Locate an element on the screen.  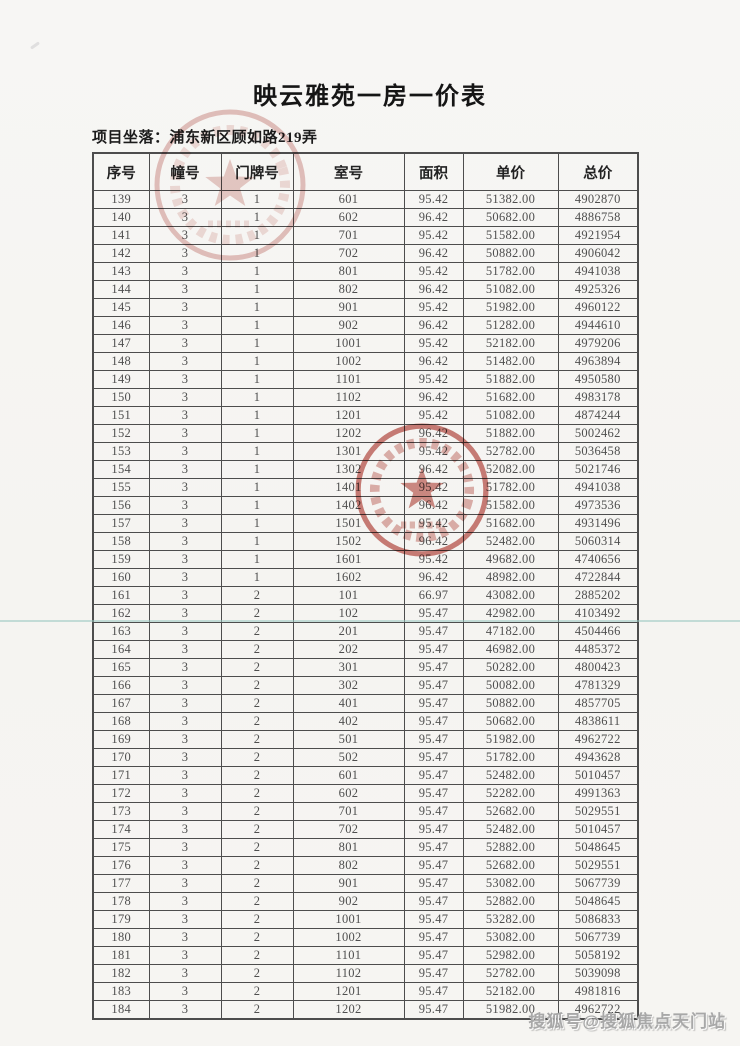
table-cell: 4886758 is located at coordinates (598, 217).